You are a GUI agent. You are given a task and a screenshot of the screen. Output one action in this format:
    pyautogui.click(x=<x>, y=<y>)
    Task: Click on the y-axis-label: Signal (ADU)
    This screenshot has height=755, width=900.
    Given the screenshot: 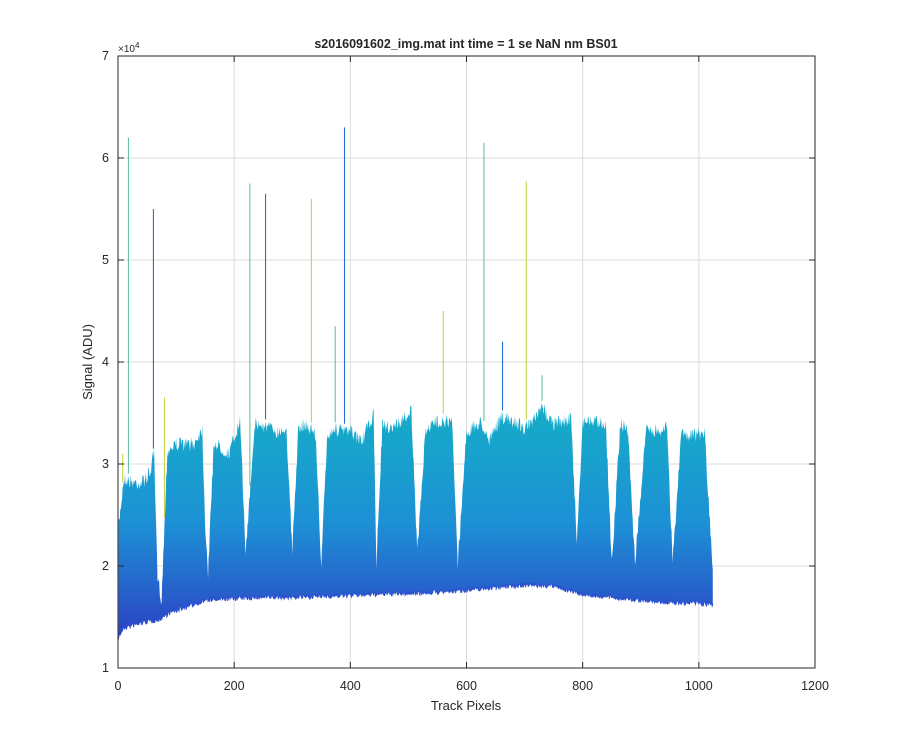 What is the action you would take?
    pyautogui.click(x=87, y=362)
    